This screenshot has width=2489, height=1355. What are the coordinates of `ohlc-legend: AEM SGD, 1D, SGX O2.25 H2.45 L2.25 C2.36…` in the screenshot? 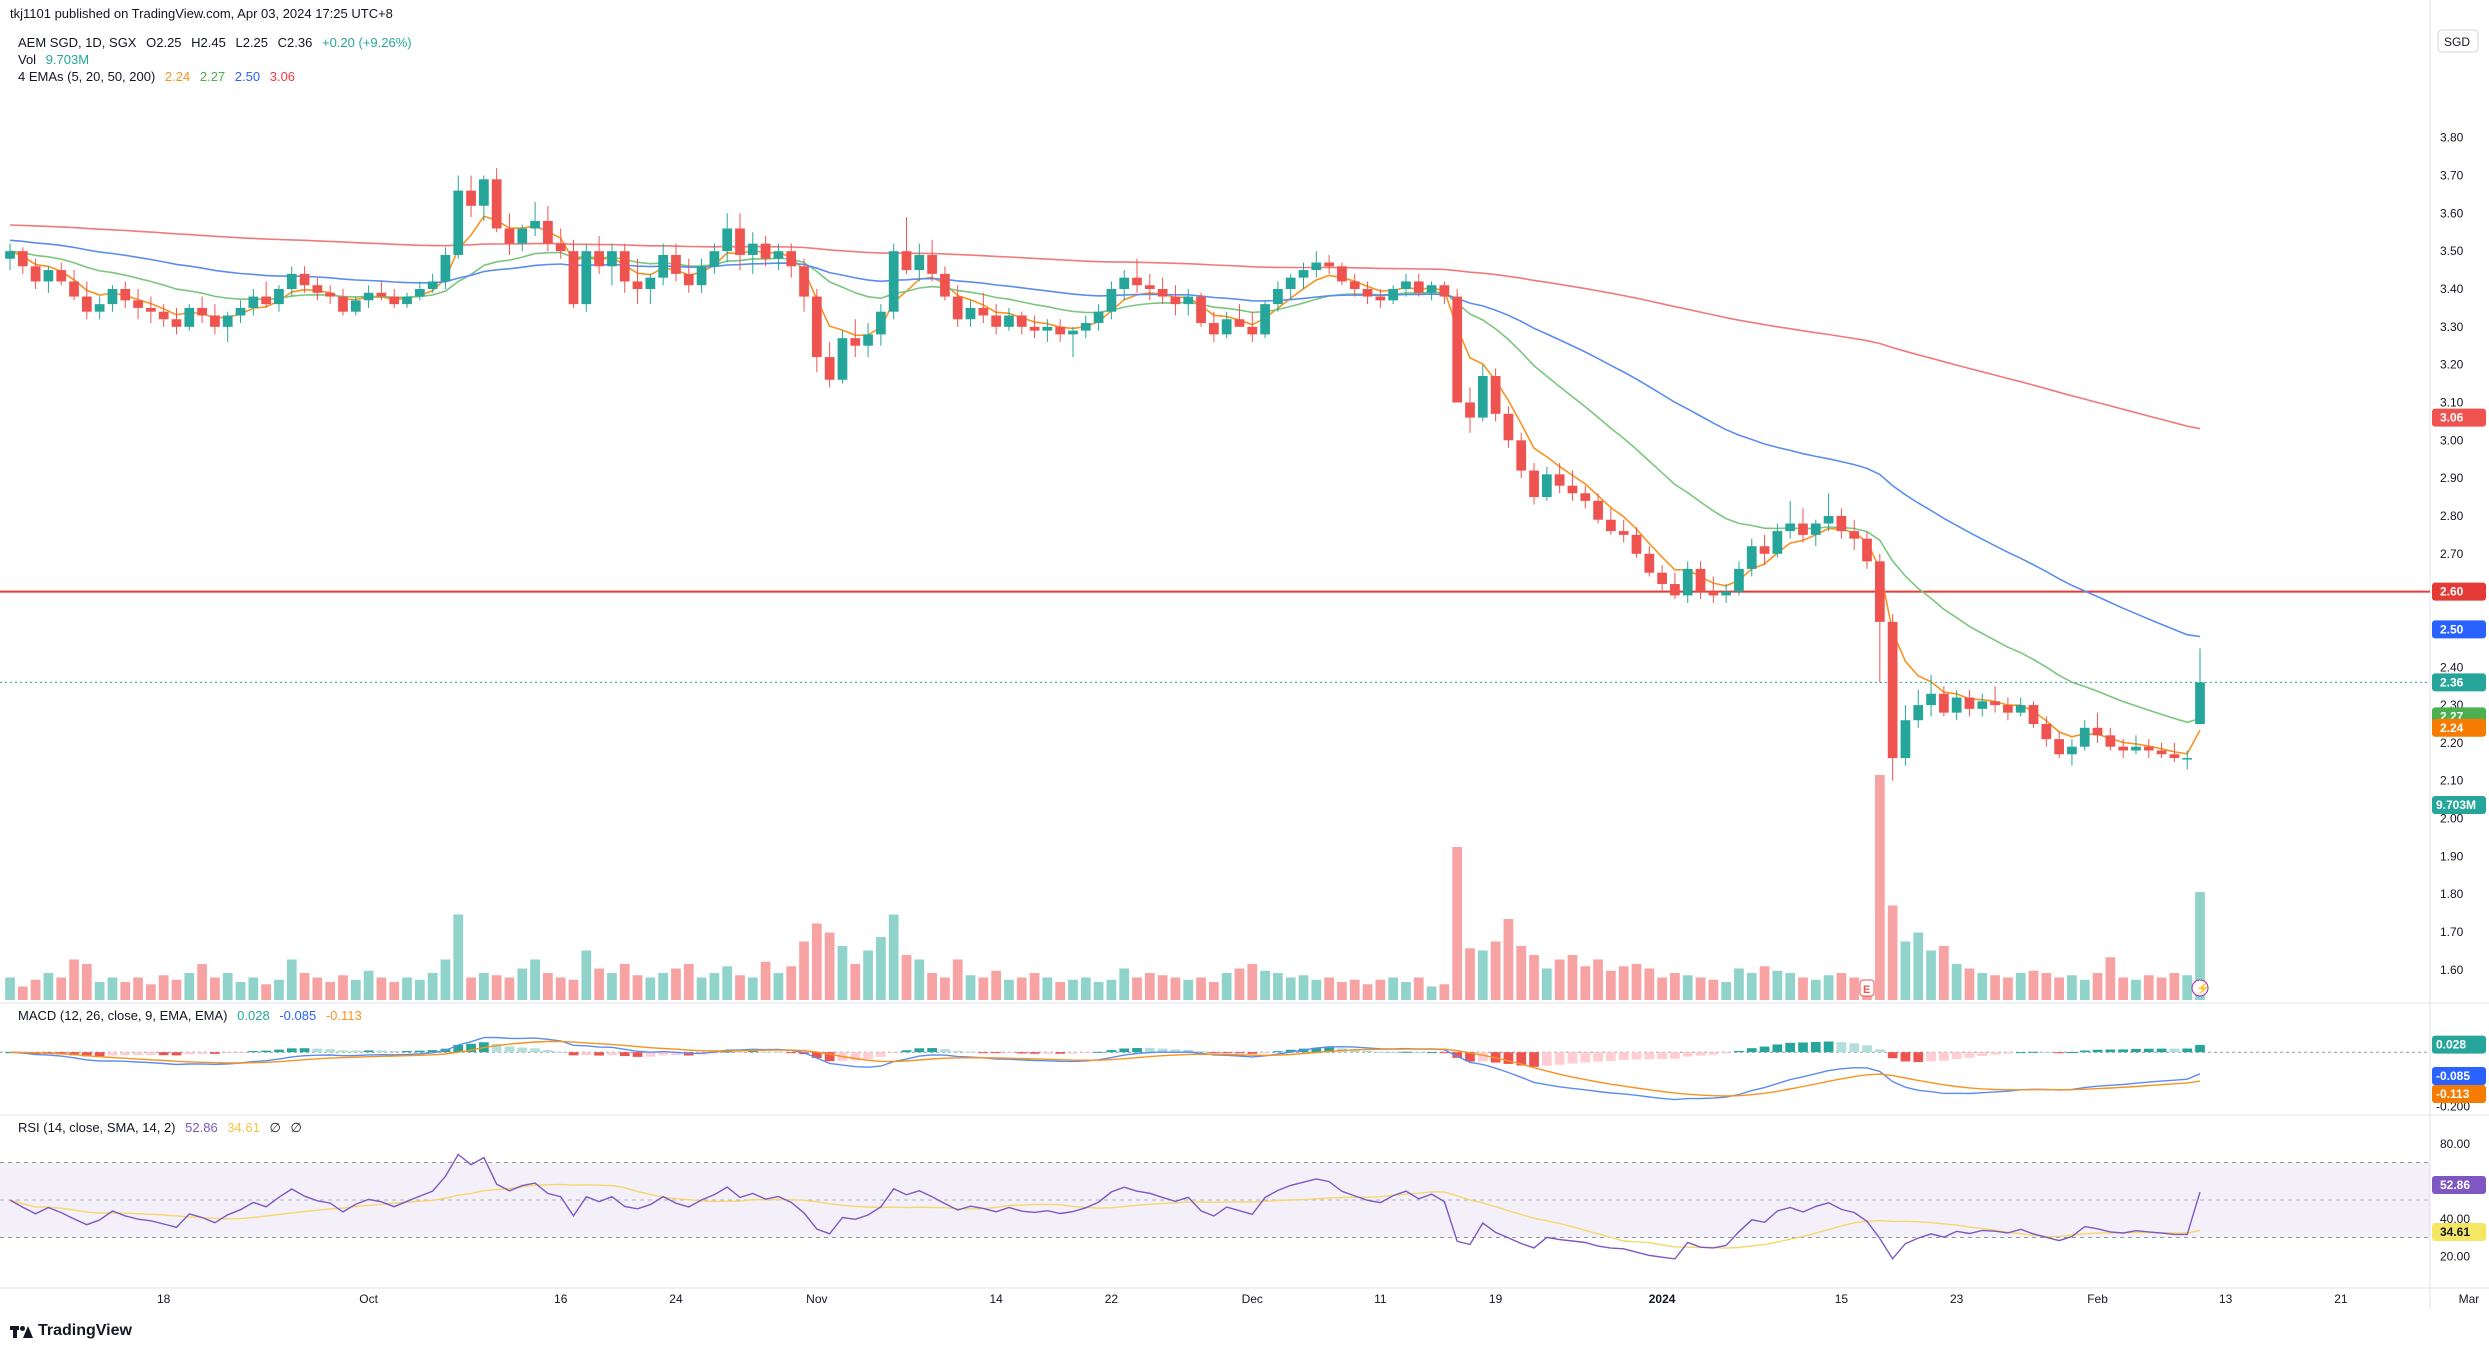 It's located at (218, 42).